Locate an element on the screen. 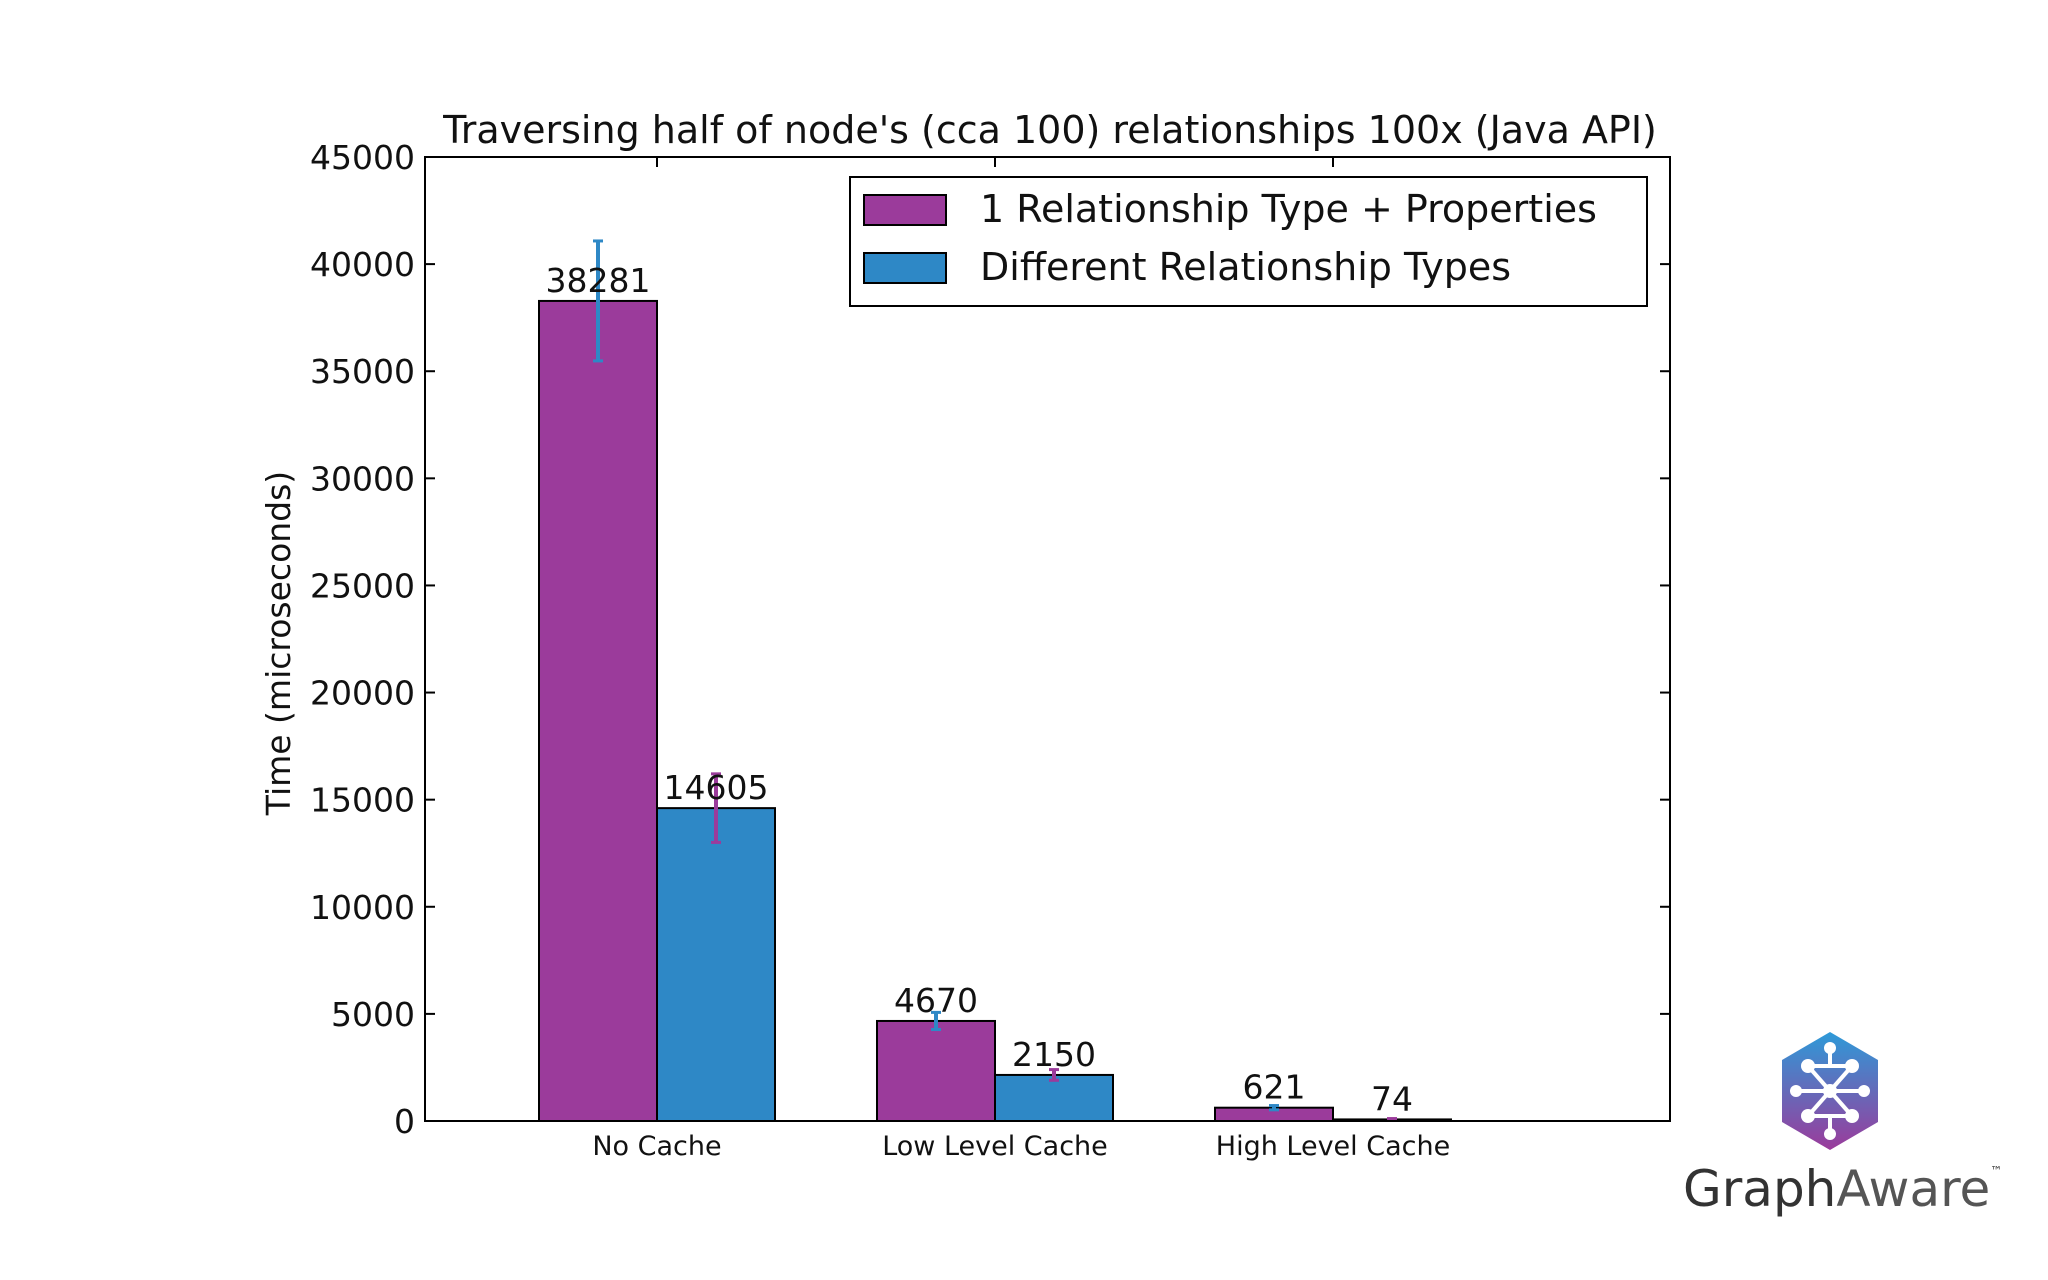 The width and height of the screenshot is (2048, 1280). bar-value-label: 2150 is located at coordinates (1054, 1054).